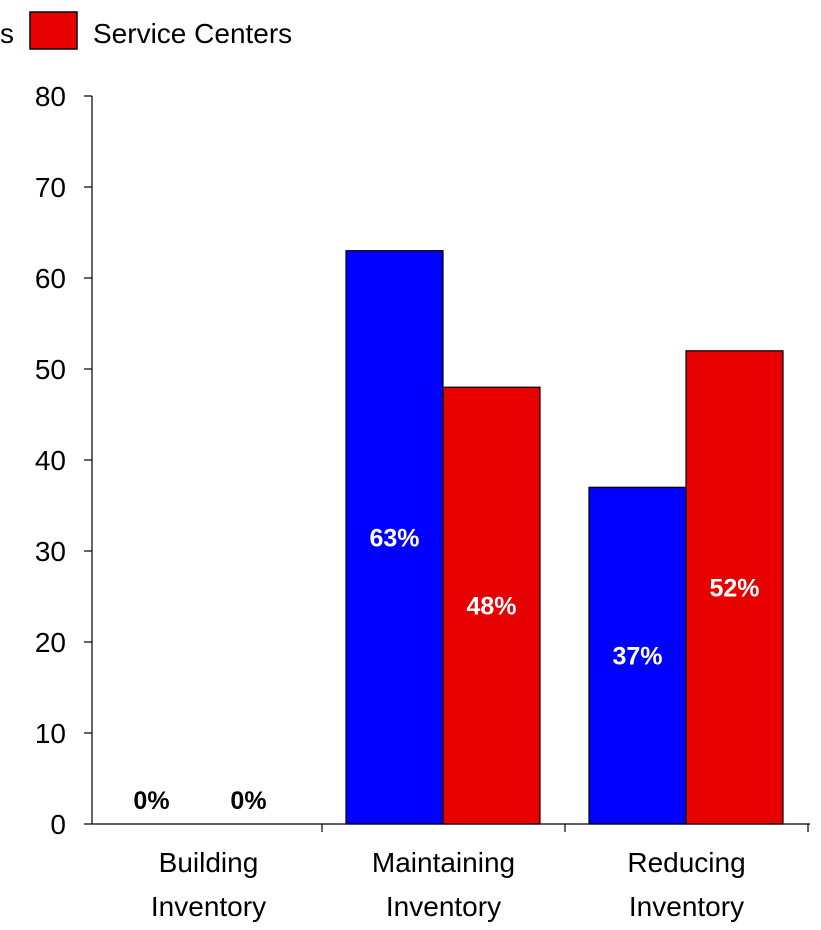  I want to click on bar-value-label: 63%, so click(394, 538).